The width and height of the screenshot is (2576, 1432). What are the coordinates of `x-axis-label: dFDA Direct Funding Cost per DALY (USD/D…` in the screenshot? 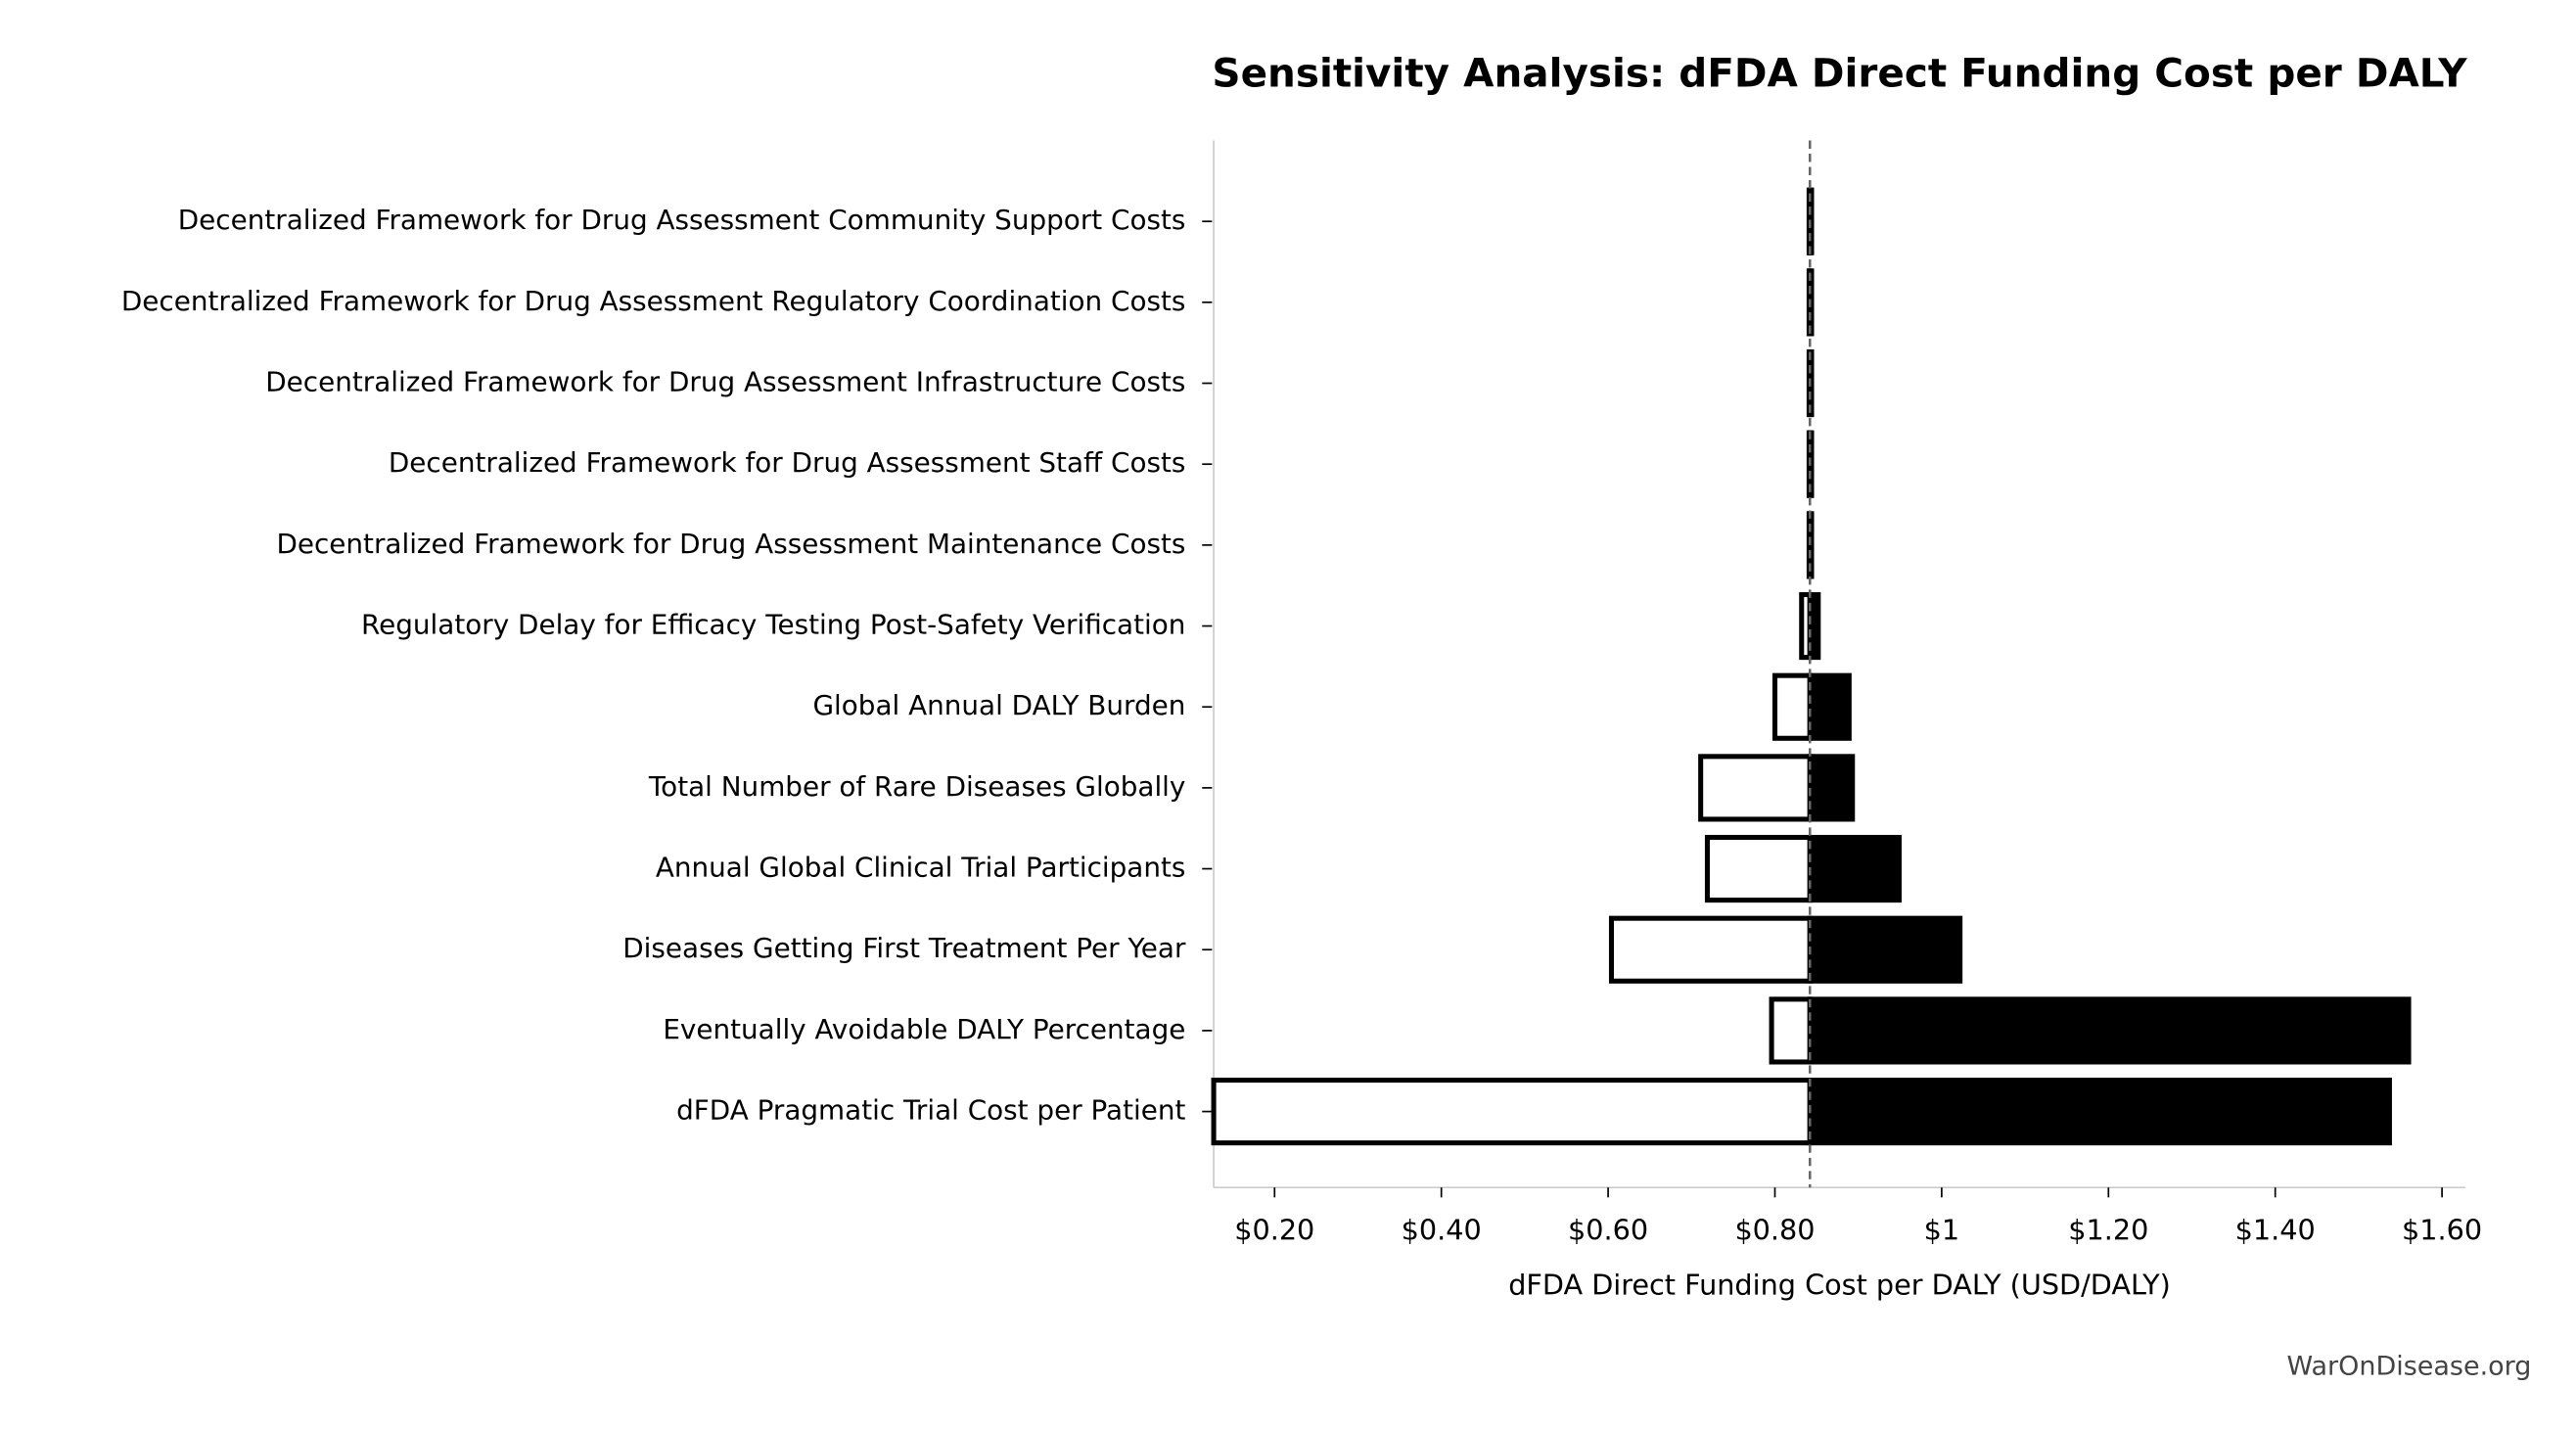 It's located at (1839, 1284).